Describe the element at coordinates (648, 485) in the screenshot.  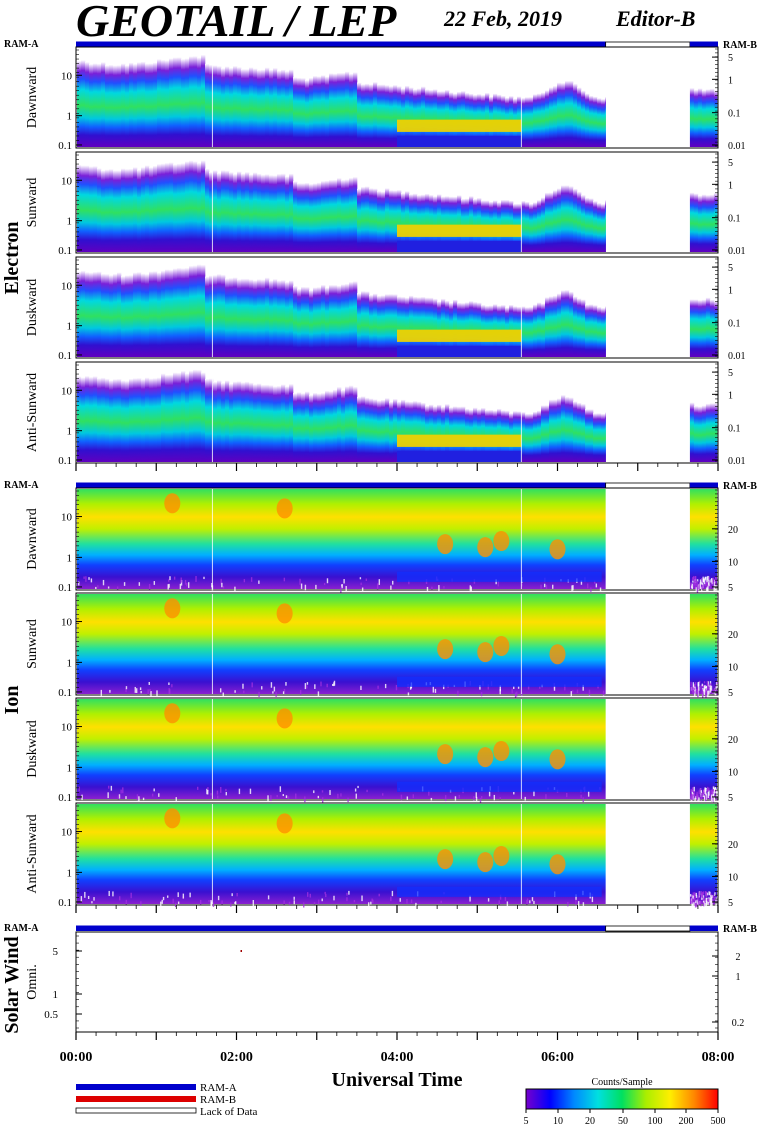
I see `ram-segment-lack` at that location.